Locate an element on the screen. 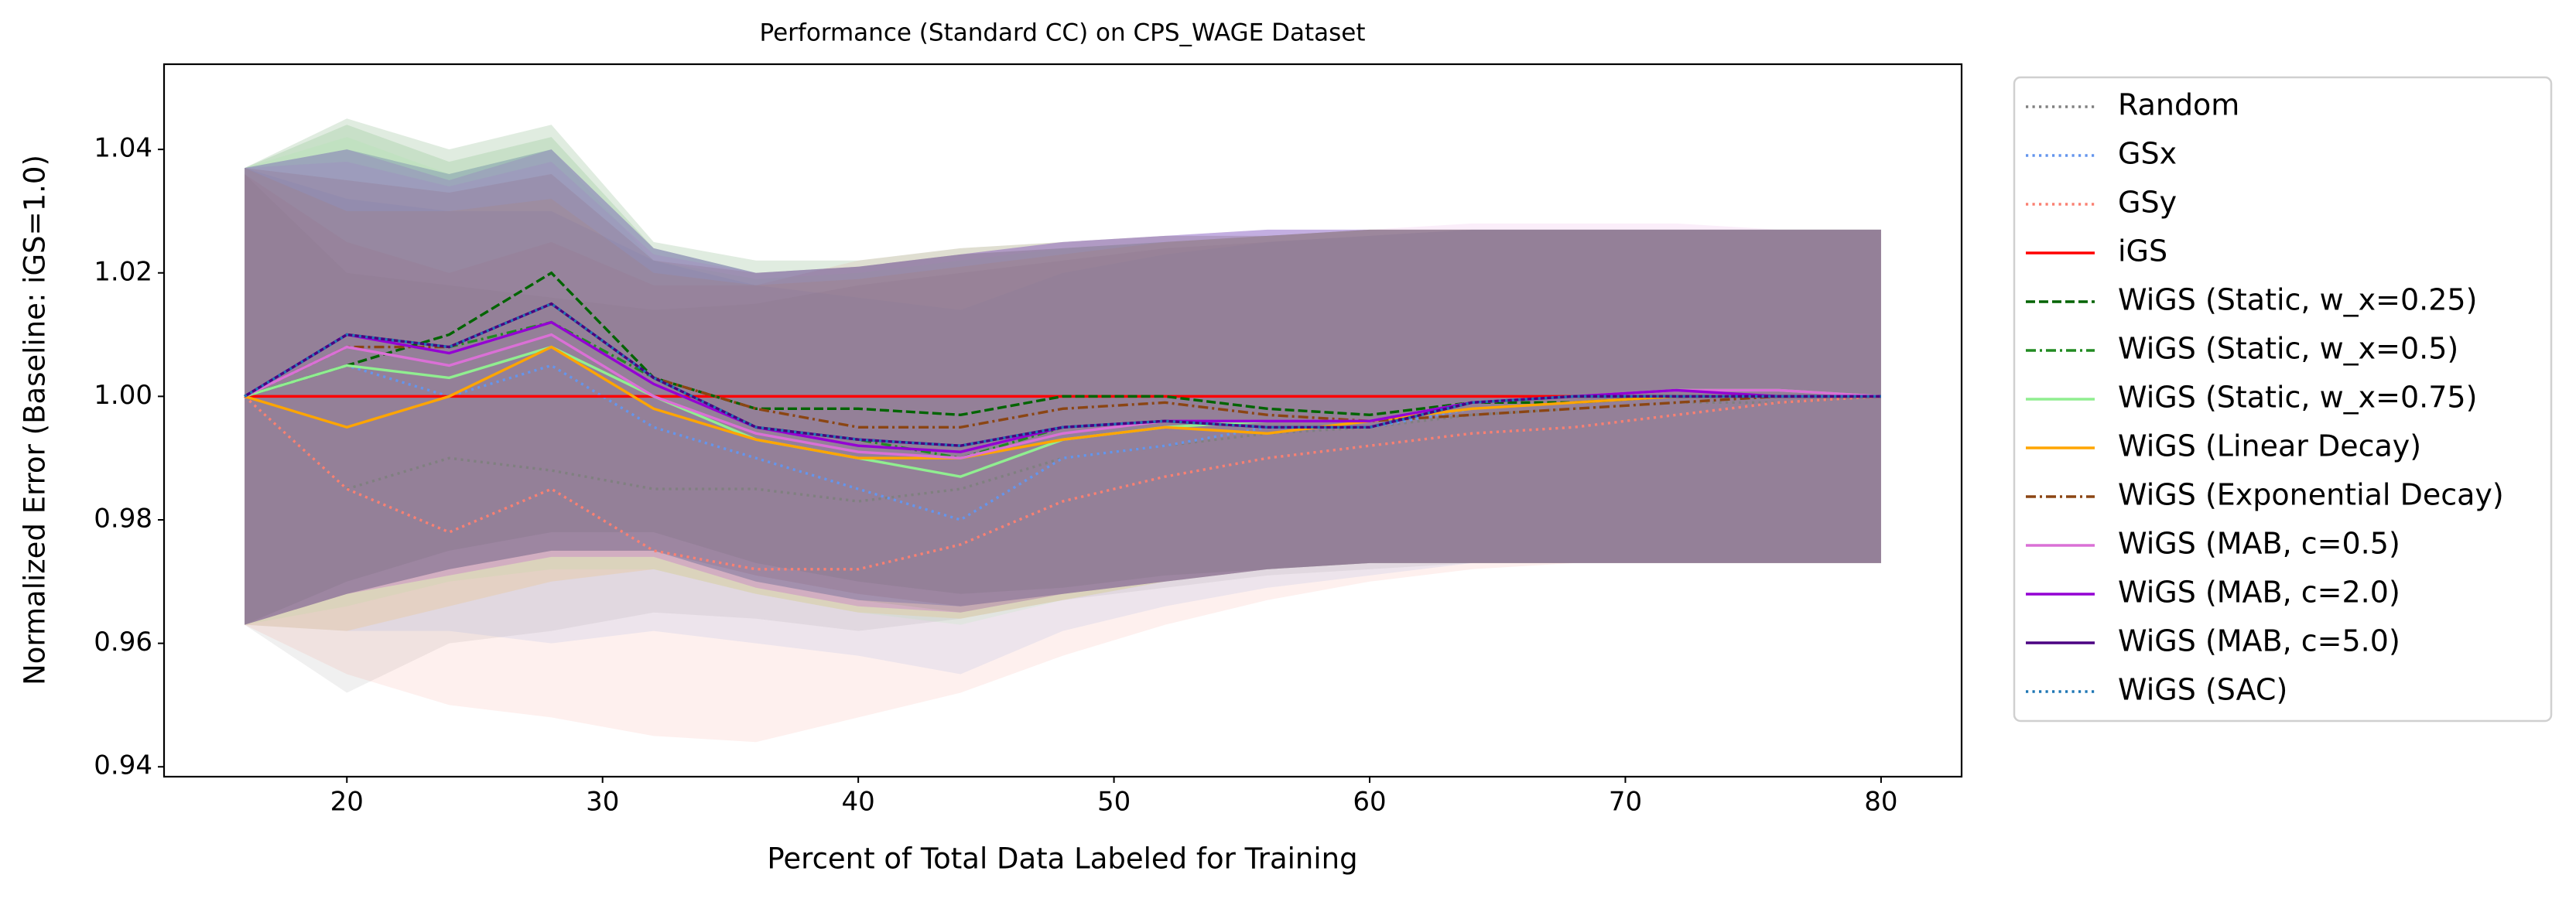 The width and height of the screenshot is (2576, 902). x-tick-label: 50 is located at coordinates (1114, 803).